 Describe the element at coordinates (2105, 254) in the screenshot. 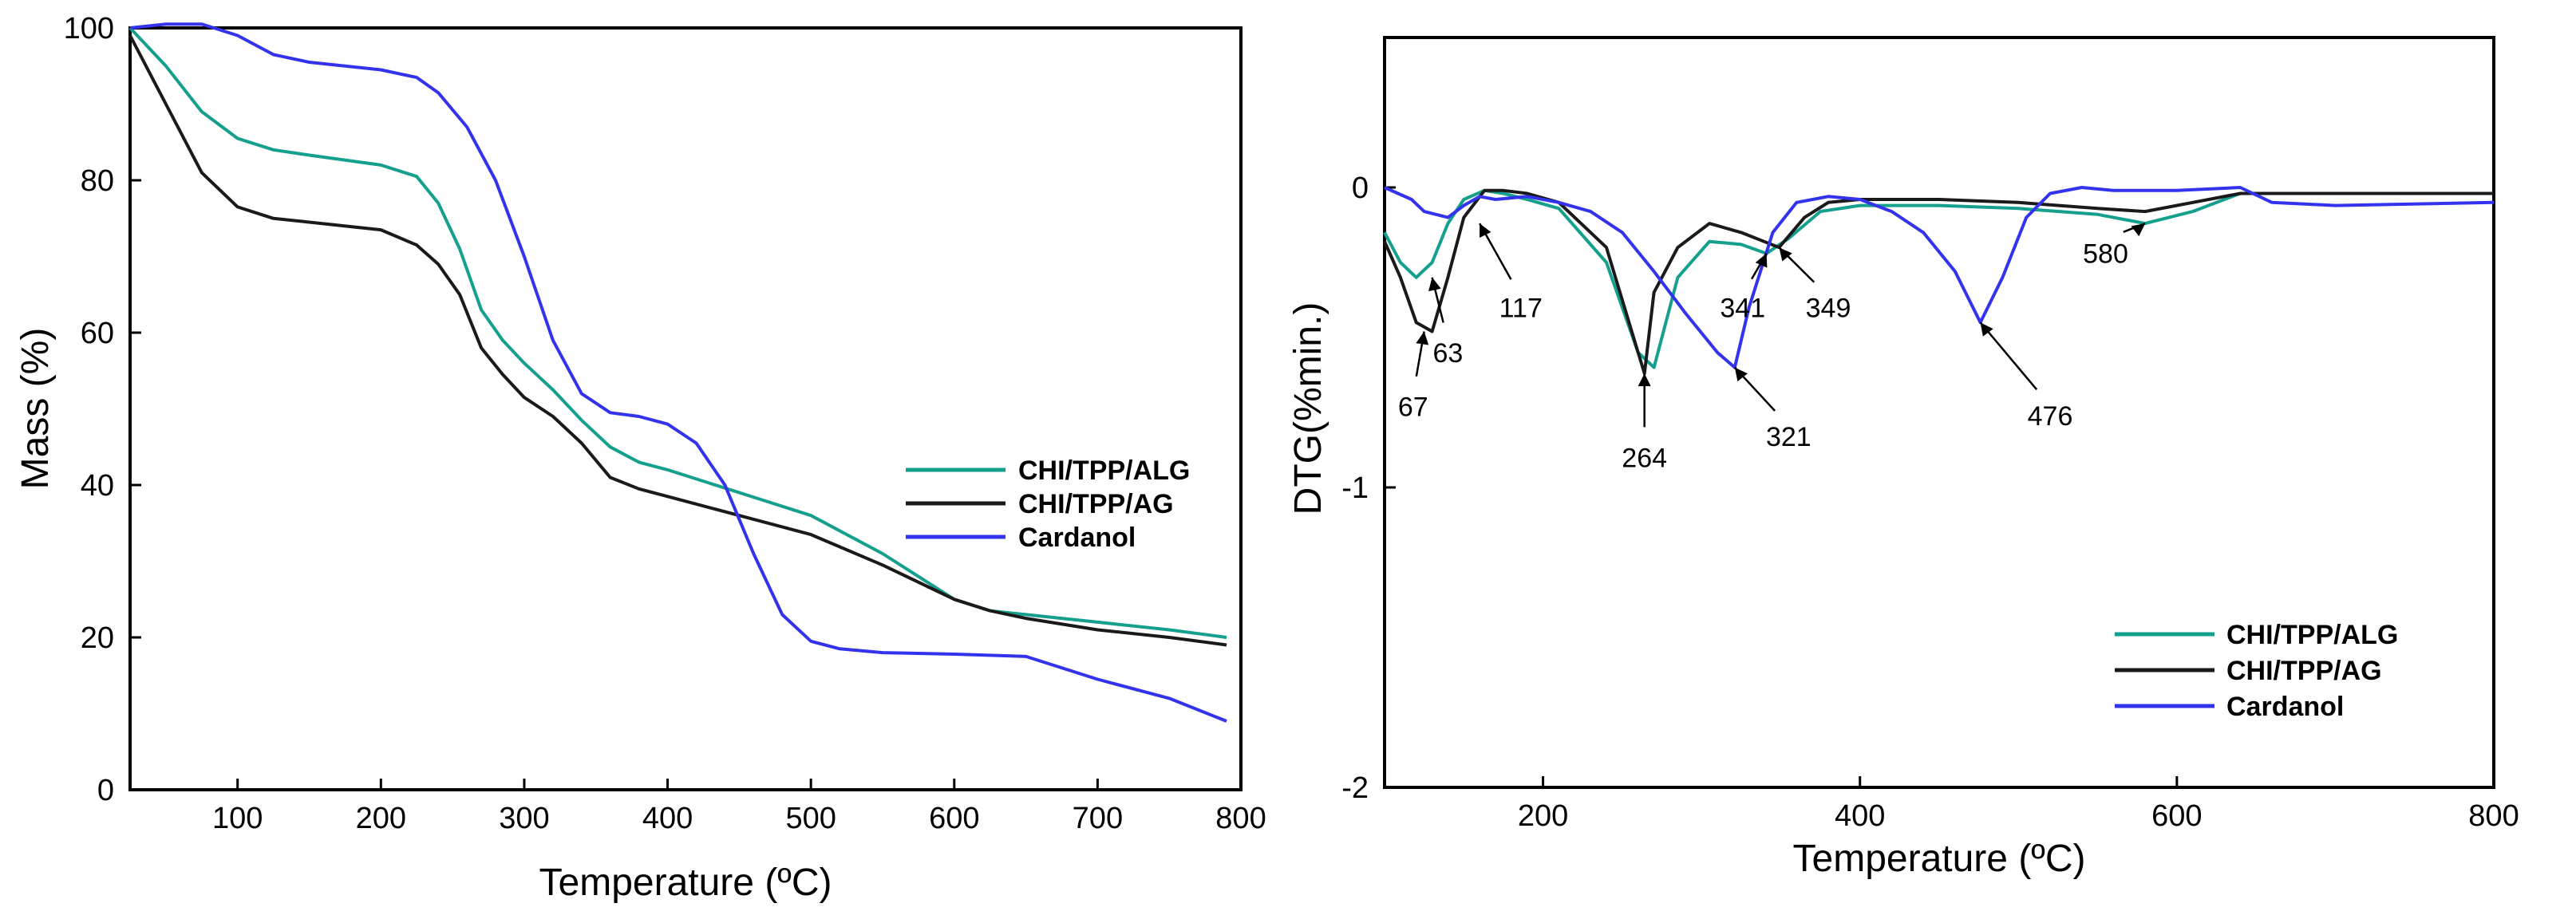

I see `annotation-label-580: 580` at that location.